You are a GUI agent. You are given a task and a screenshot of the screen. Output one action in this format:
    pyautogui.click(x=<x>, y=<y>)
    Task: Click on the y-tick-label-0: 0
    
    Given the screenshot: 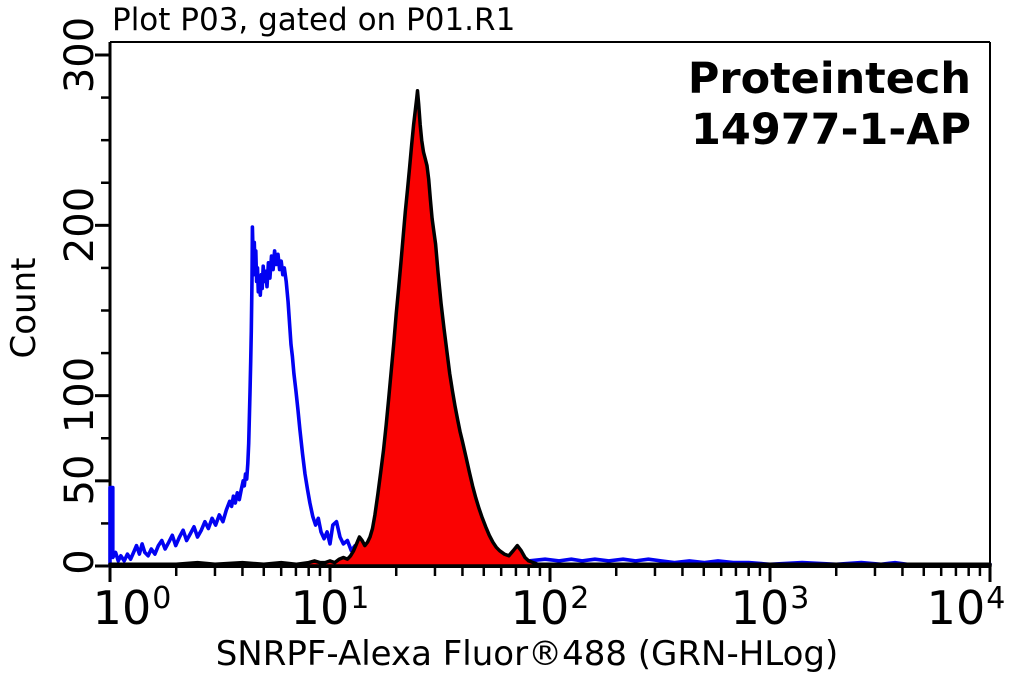 What is the action you would take?
    pyautogui.click(x=80, y=562)
    